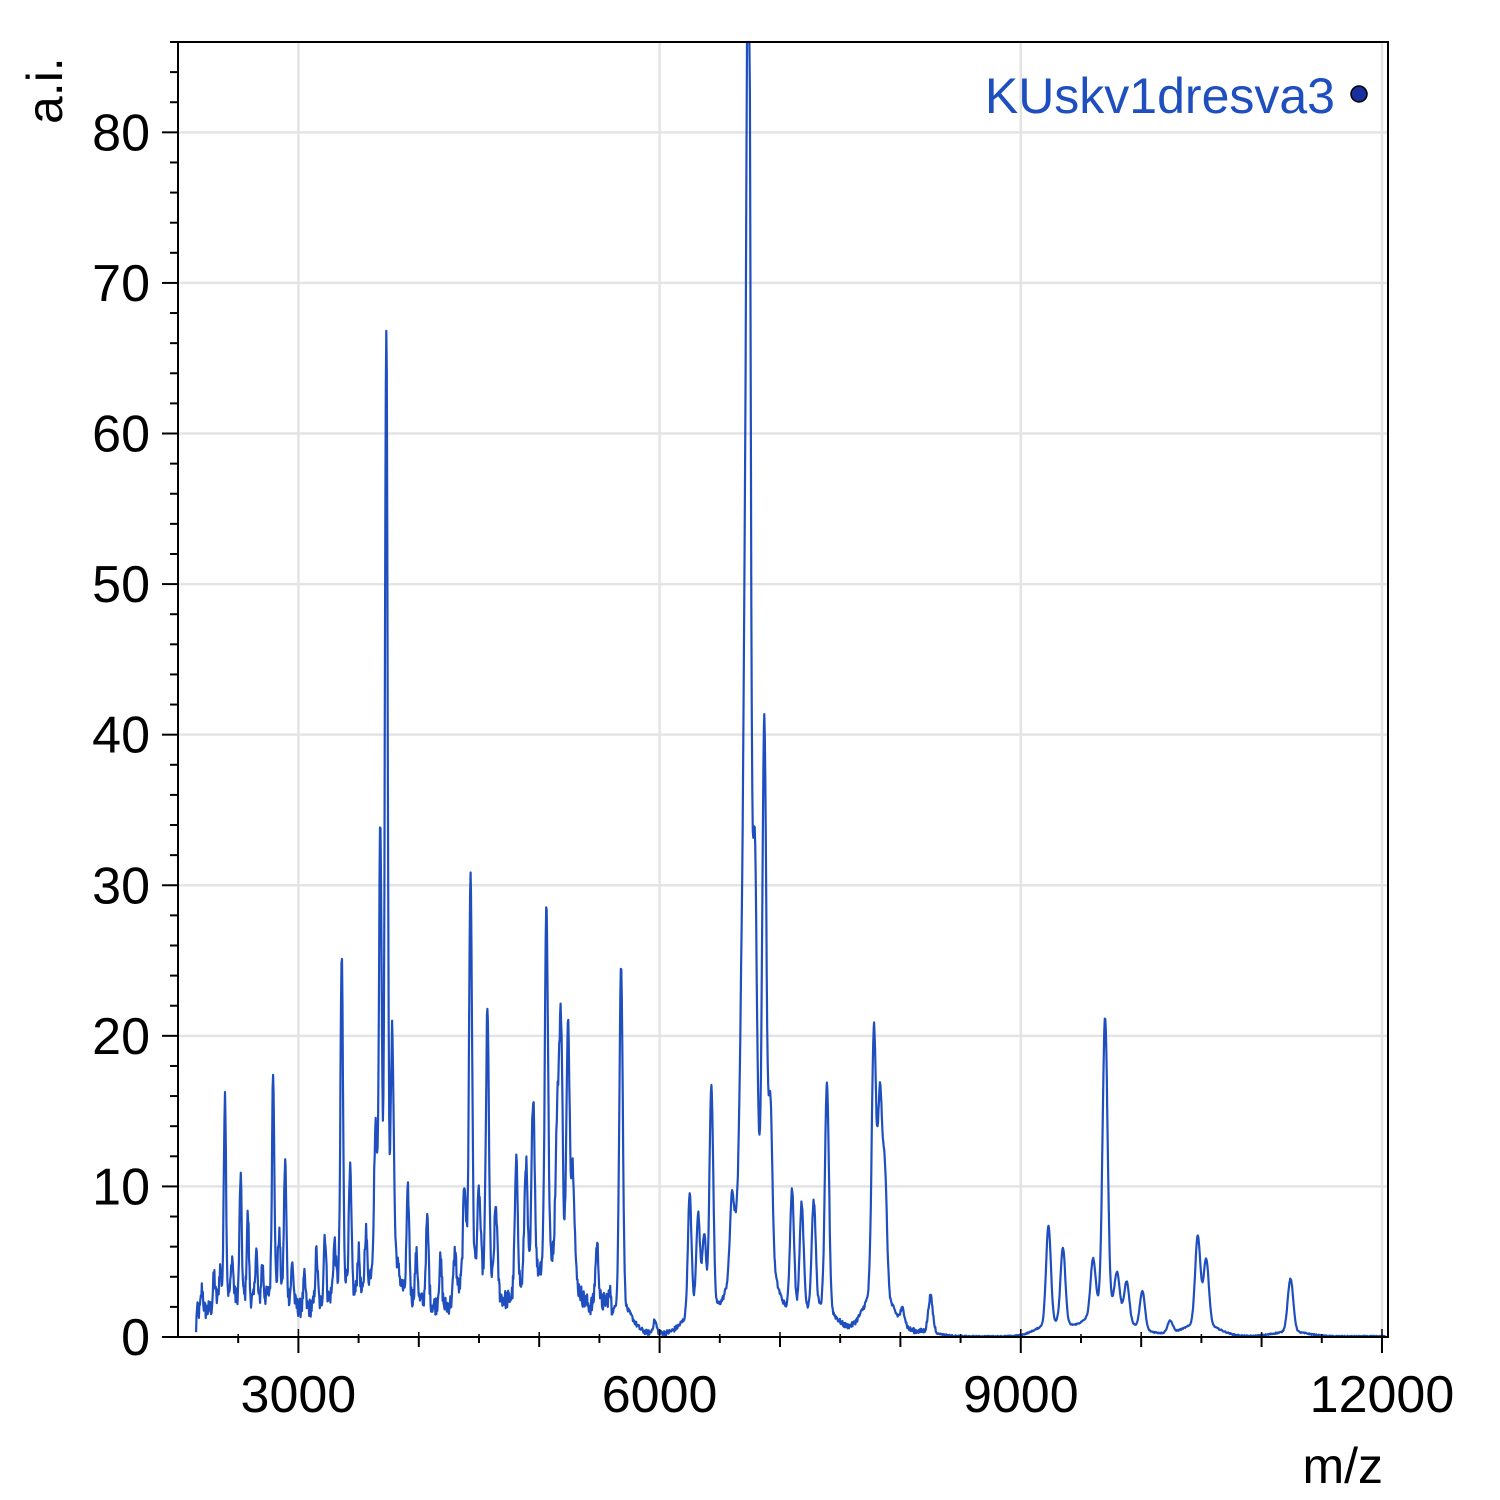 Image resolution: width=1500 pixels, height=1500 pixels. What do you see at coordinates (121, 133) in the screenshot?
I see `y-tick-label: 80` at bounding box center [121, 133].